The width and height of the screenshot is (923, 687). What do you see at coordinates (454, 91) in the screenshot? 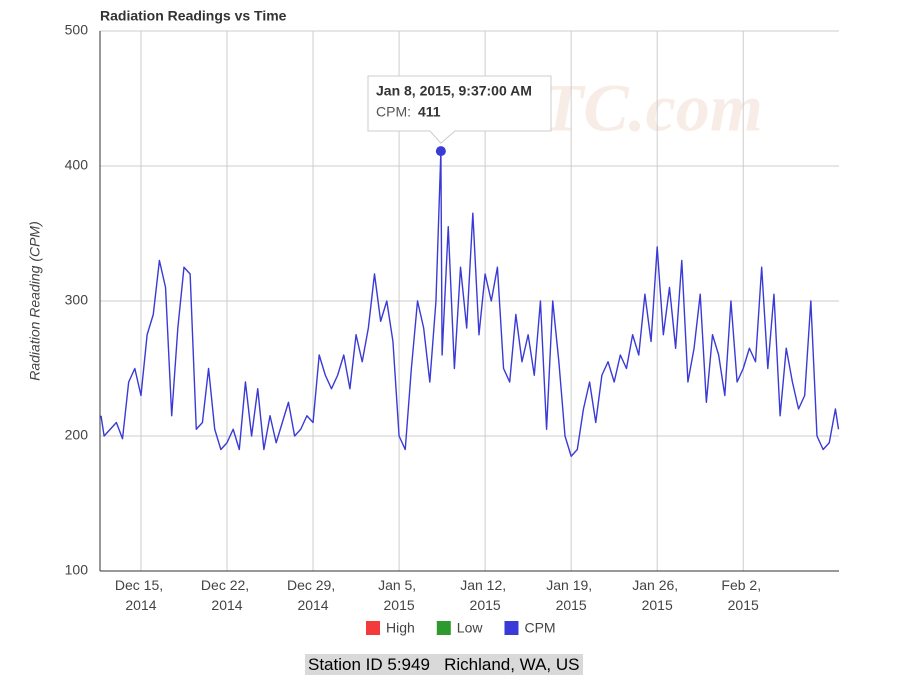
I see `tooltip-title: Jan 8, 2015, 9:37:00 AM` at bounding box center [454, 91].